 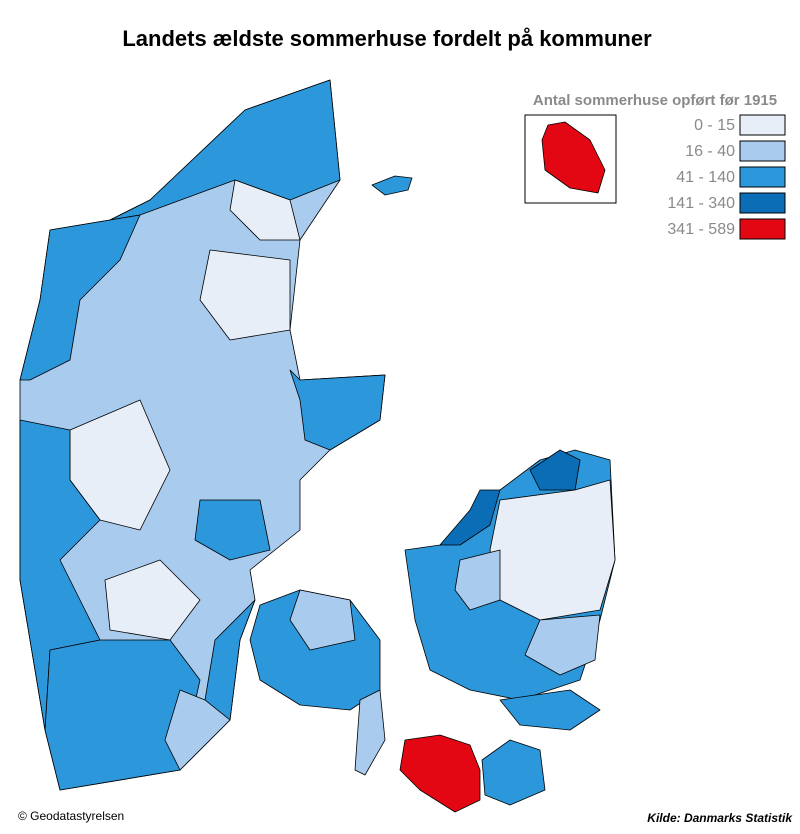 I want to click on legend-title: Antal sommerhuse opført før 1915, so click(x=655, y=100).